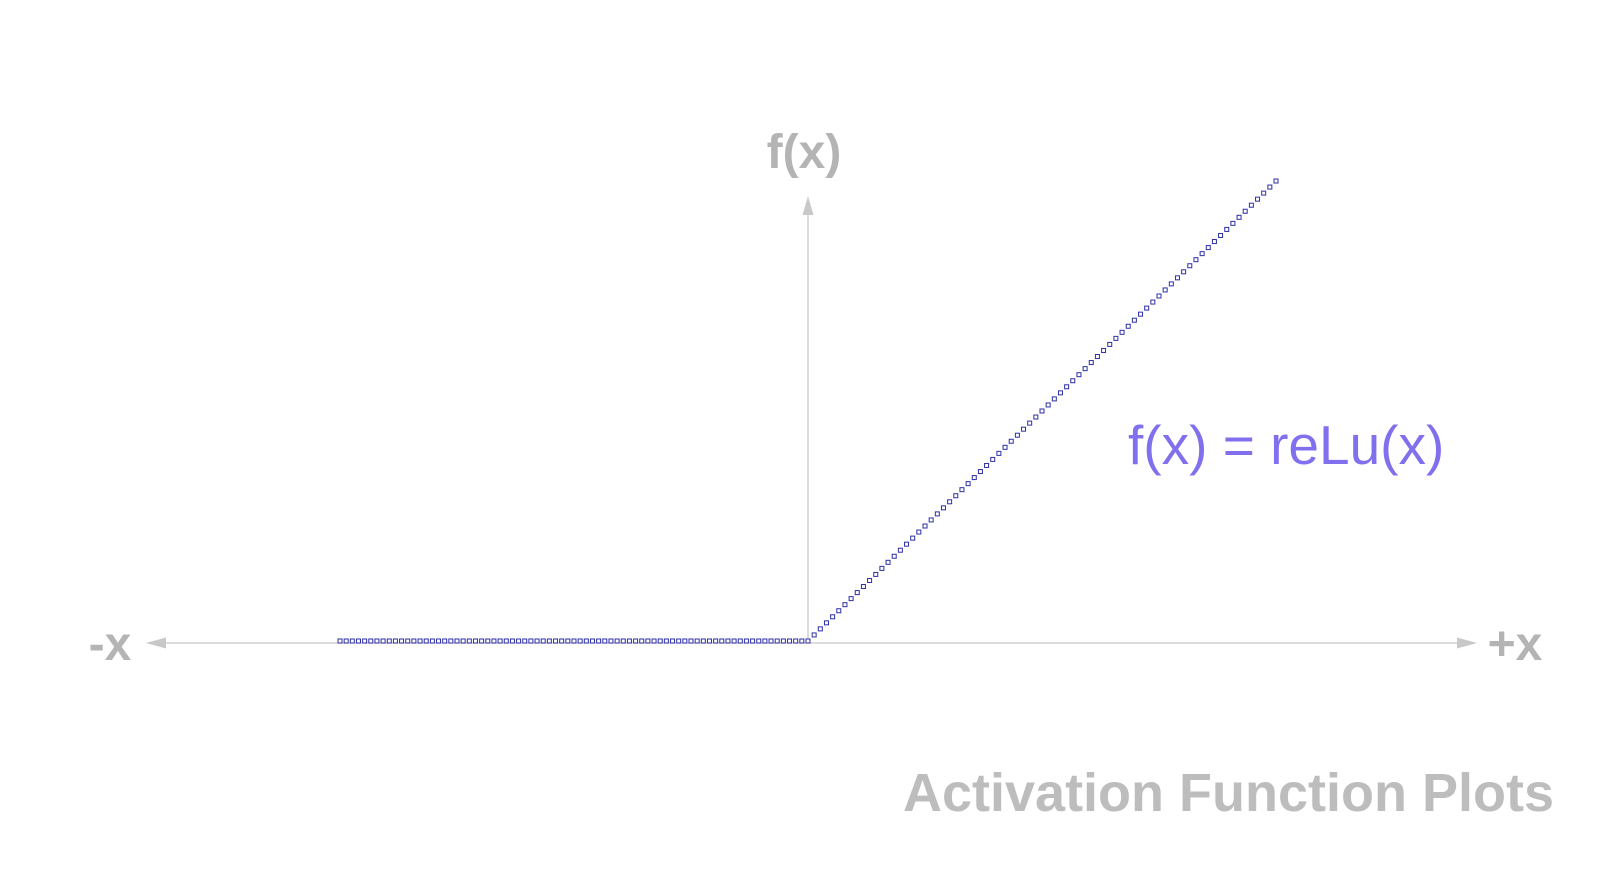 This screenshot has width=1598, height=879. Describe the element at coordinates (1515, 644) in the screenshot. I see `x-axis-positive-label: +x` at that location.